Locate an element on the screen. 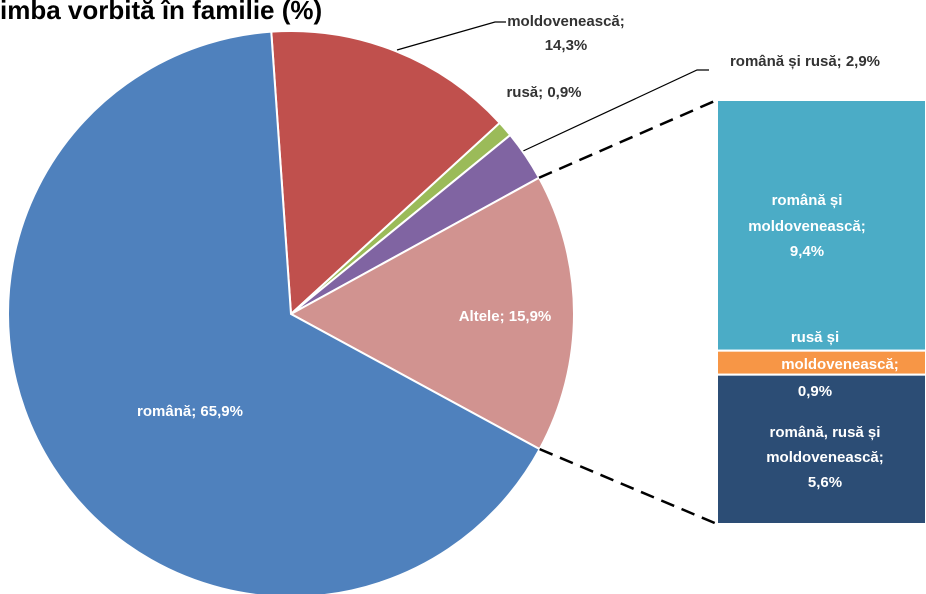 This screenshot has width=926, height=594. data-label: 9,4% is located at coordinates (807, 251).